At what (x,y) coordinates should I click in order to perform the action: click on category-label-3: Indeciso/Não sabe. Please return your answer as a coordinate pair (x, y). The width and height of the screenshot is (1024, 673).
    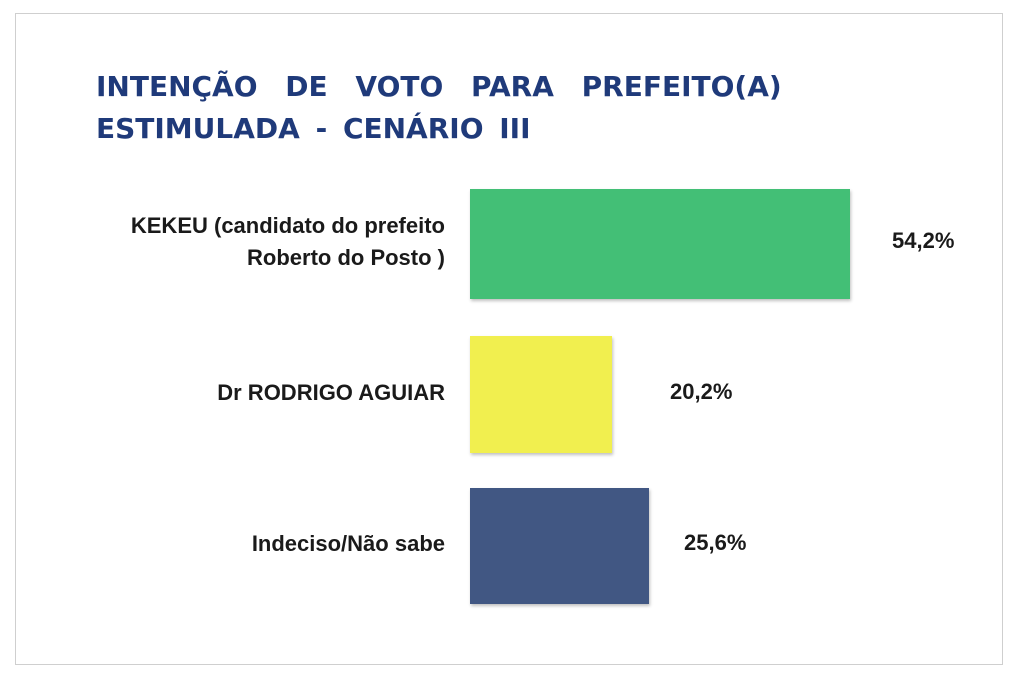
    Looking at the image, I should click on (348, 544).